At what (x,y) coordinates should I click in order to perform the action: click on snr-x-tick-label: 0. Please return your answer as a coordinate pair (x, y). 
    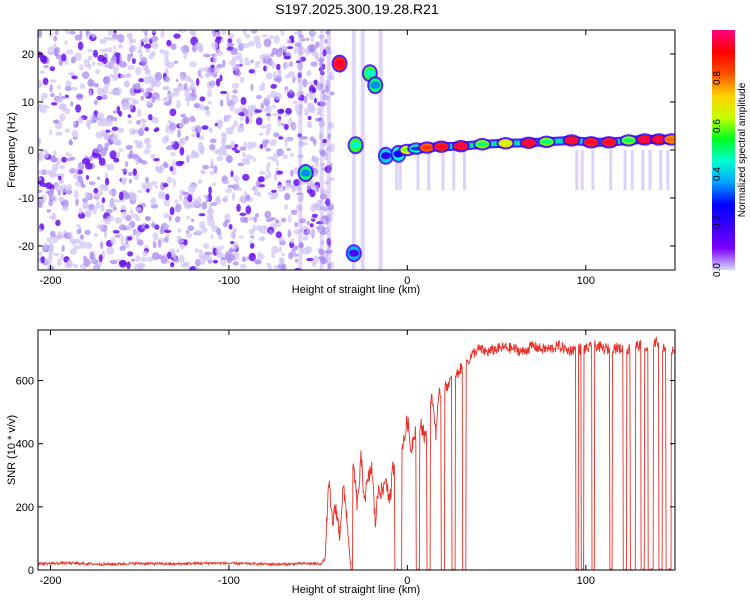
    Looking at the image, I should click on (407, 581).